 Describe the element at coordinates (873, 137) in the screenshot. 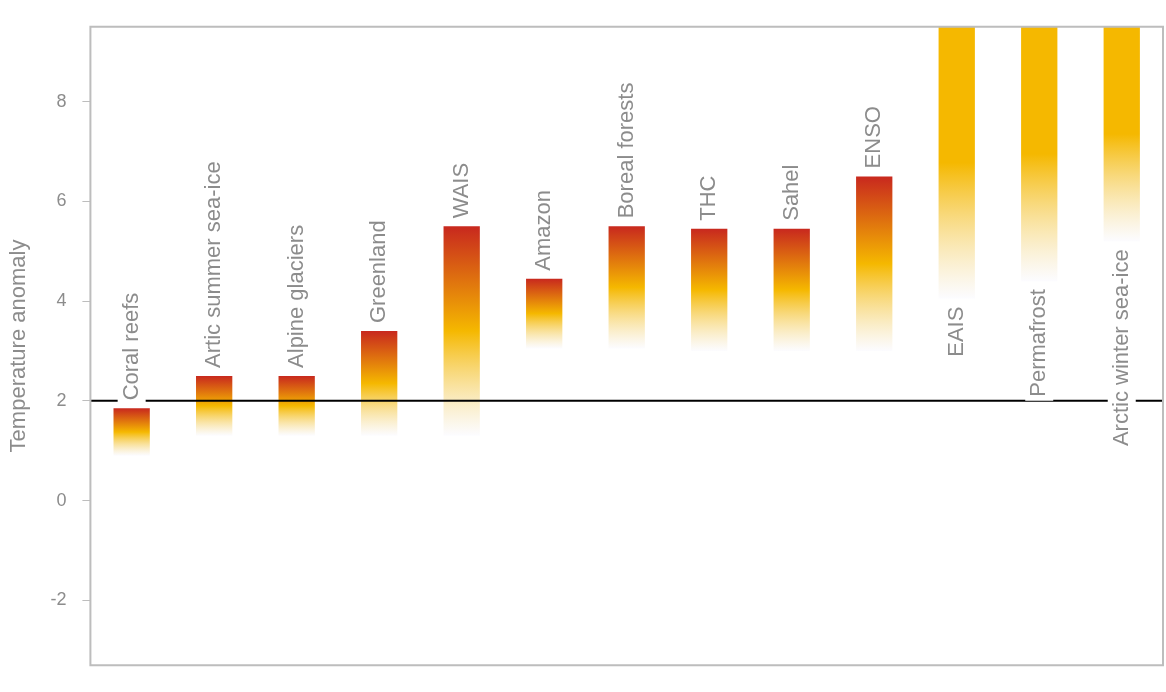

I see `x-tick-label: ENSO` at that location.